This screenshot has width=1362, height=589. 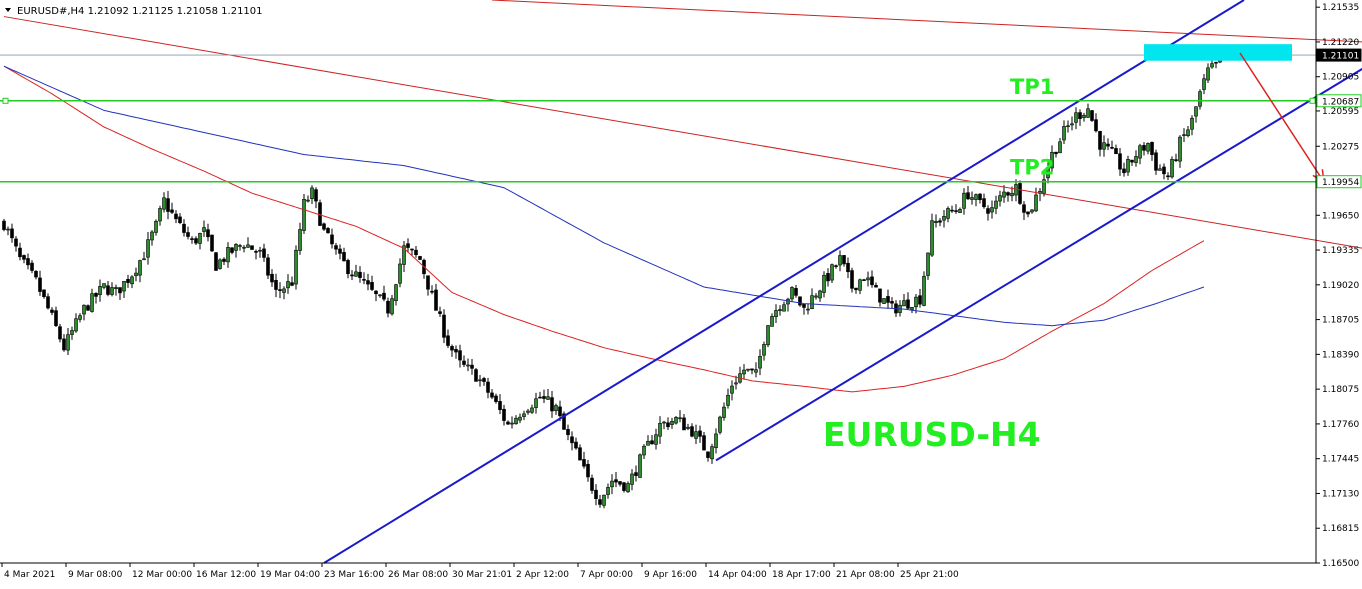 What do you see at coordinates (8, 10) in the screenshot?
I see `symbol-dropdown-icon` at bounding box center [8, 10].